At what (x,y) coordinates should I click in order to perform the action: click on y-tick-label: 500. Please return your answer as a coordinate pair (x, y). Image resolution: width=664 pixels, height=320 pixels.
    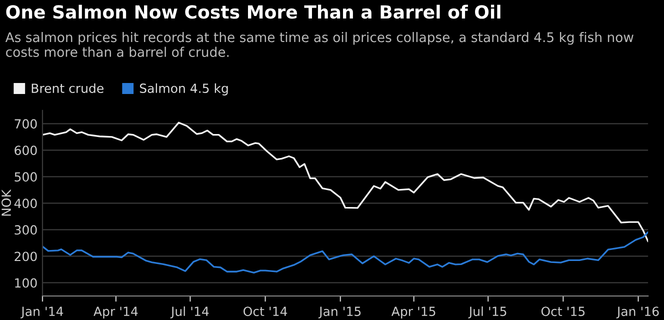
    Looking at the image, I should click on (25, 177).